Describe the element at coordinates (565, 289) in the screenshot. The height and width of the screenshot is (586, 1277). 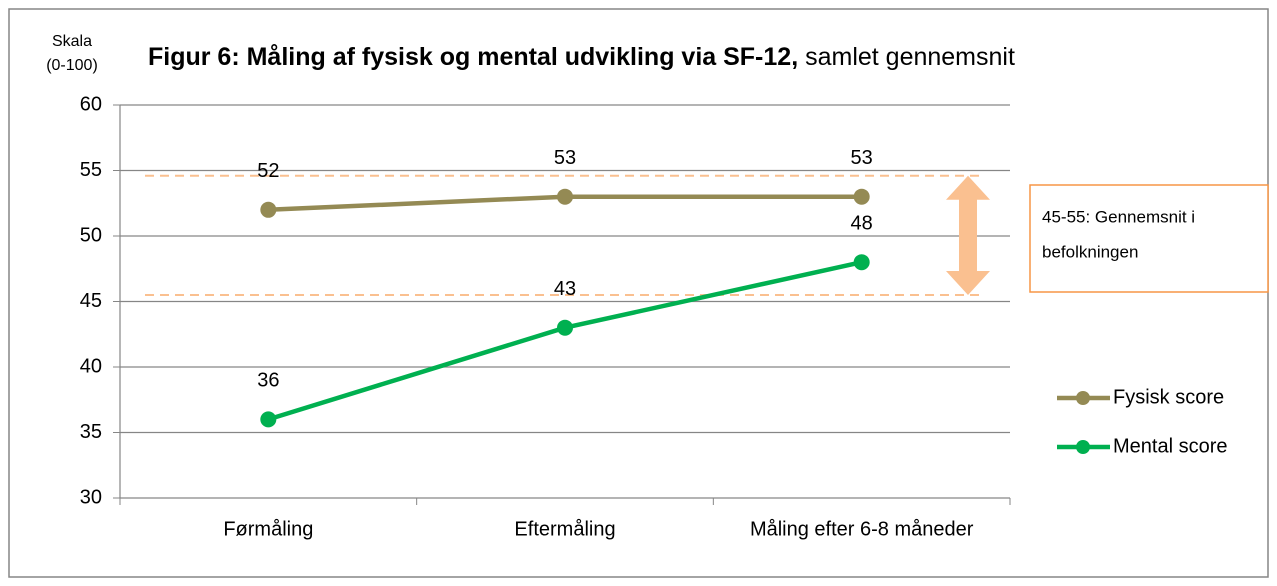
I see `data-label: 43` at that location.